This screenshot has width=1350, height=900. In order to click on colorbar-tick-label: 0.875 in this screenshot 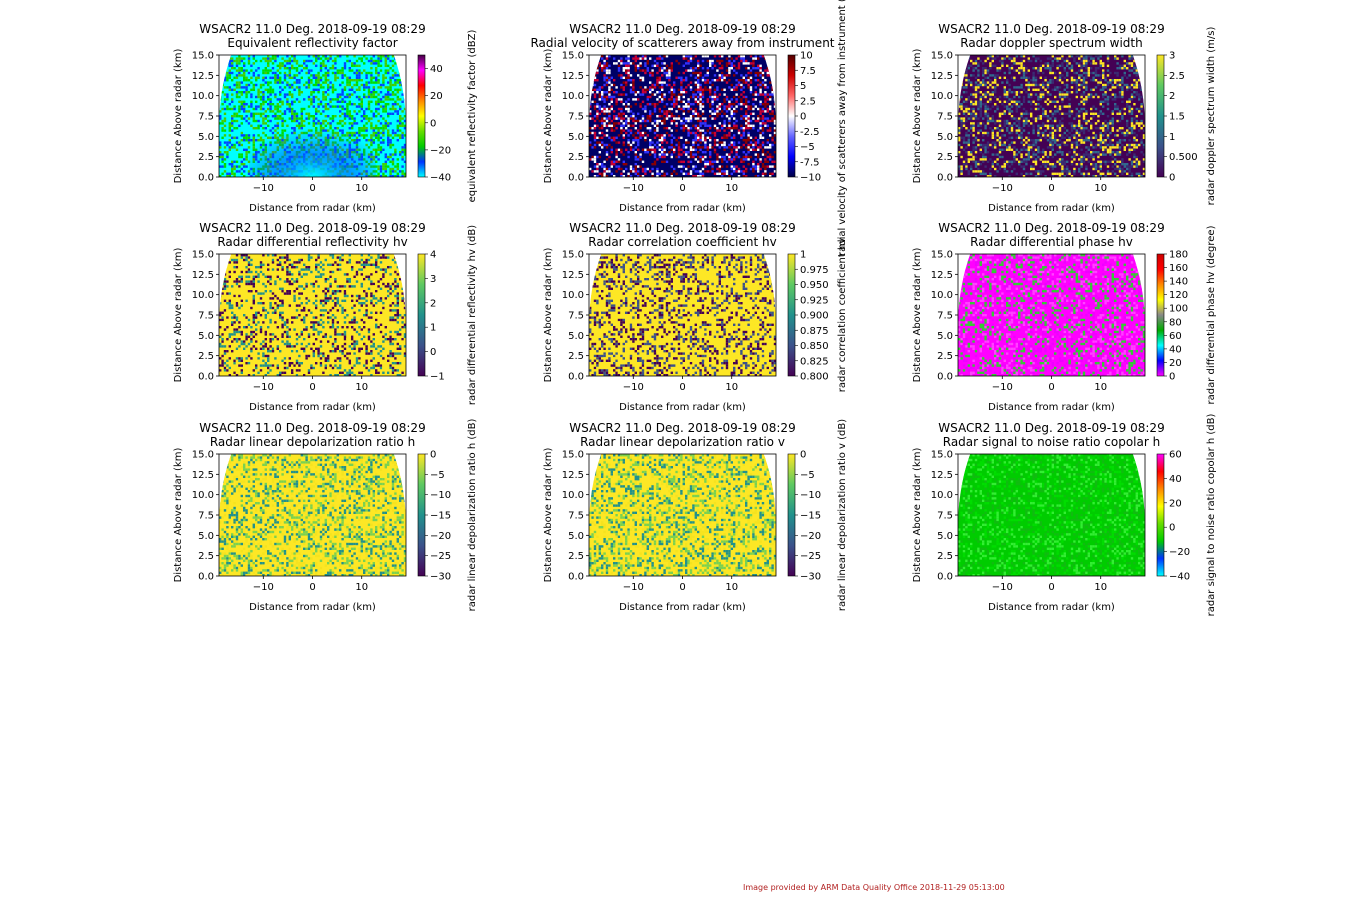, I will do `click(814, 331)`.